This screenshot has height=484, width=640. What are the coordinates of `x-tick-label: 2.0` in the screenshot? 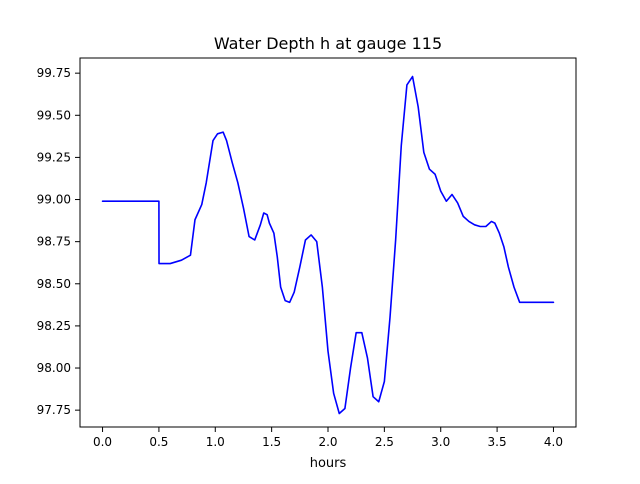 It's located at (327, 442).